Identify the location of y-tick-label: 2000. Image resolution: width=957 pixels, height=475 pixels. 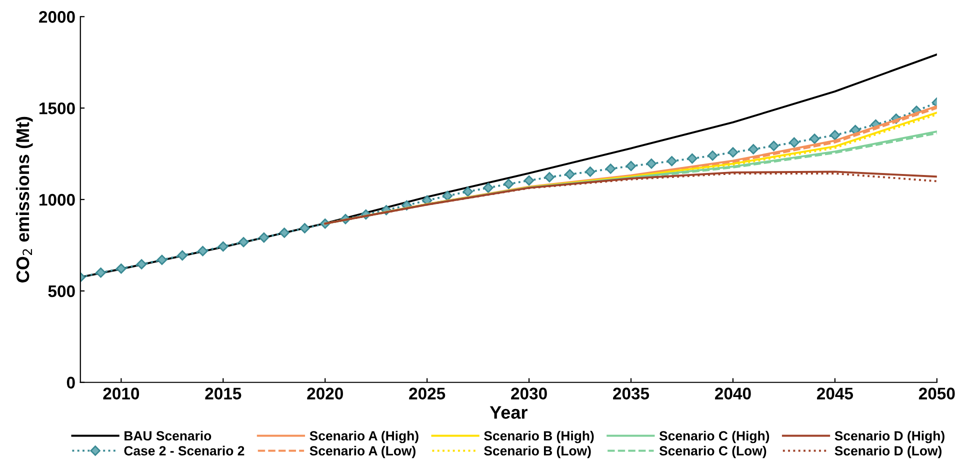
(57, 17).